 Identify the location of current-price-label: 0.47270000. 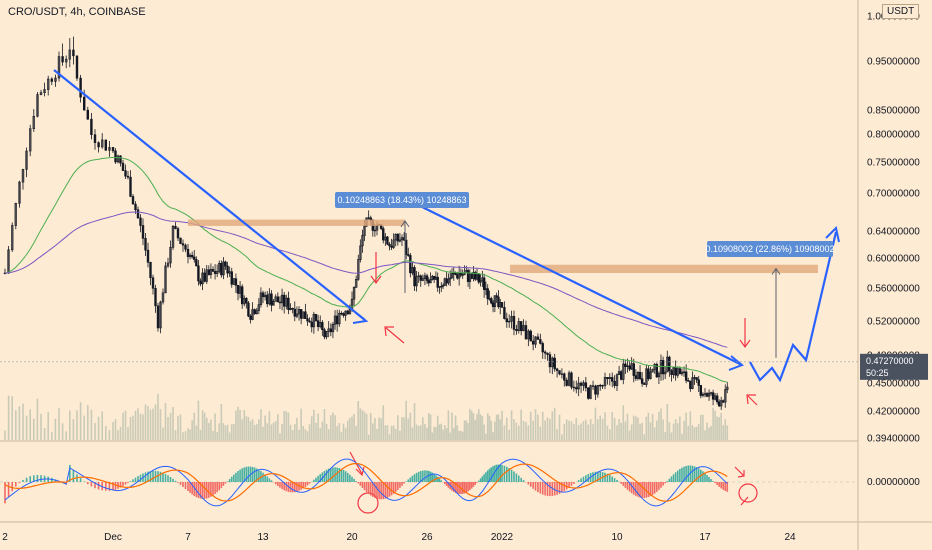
(890, 361).